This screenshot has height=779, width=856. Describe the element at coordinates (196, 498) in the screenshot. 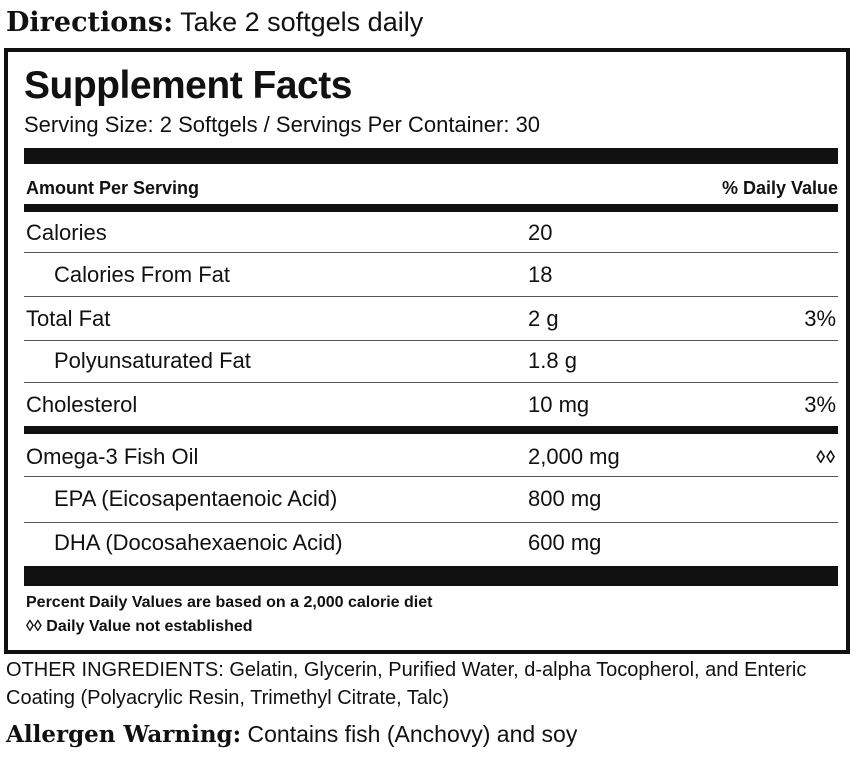

I see `nutrient-name: EPA (Eicosapentaenoic Acid)` at that location.